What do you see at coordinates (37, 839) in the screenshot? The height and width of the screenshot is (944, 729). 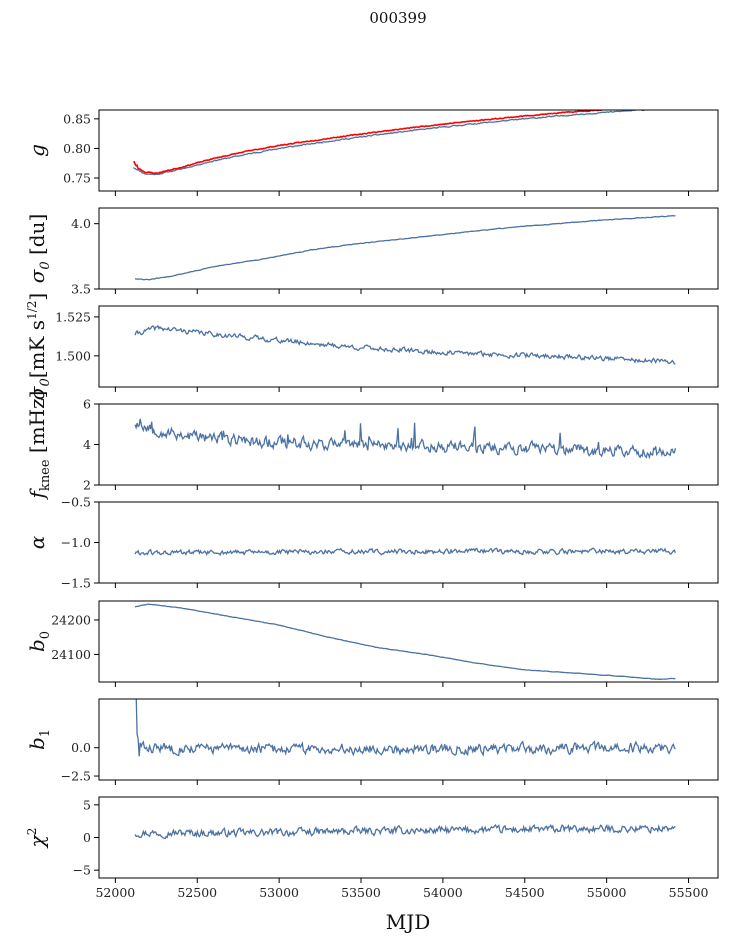 I see `y-axis-label: χ2` at bounding box center [37, 839].